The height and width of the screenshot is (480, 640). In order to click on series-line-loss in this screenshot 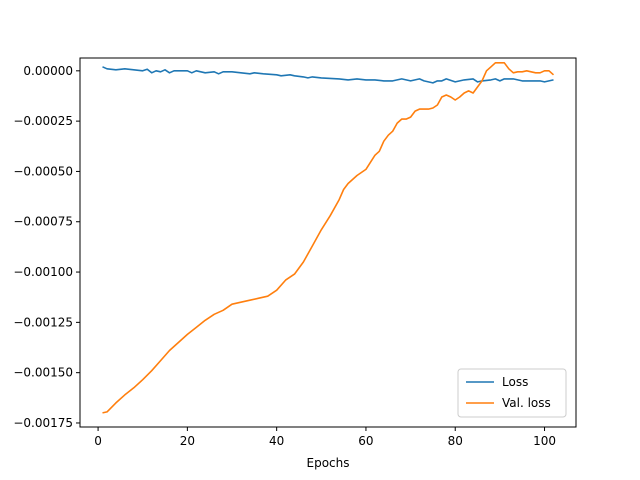, I will do `click(328, 75)`.